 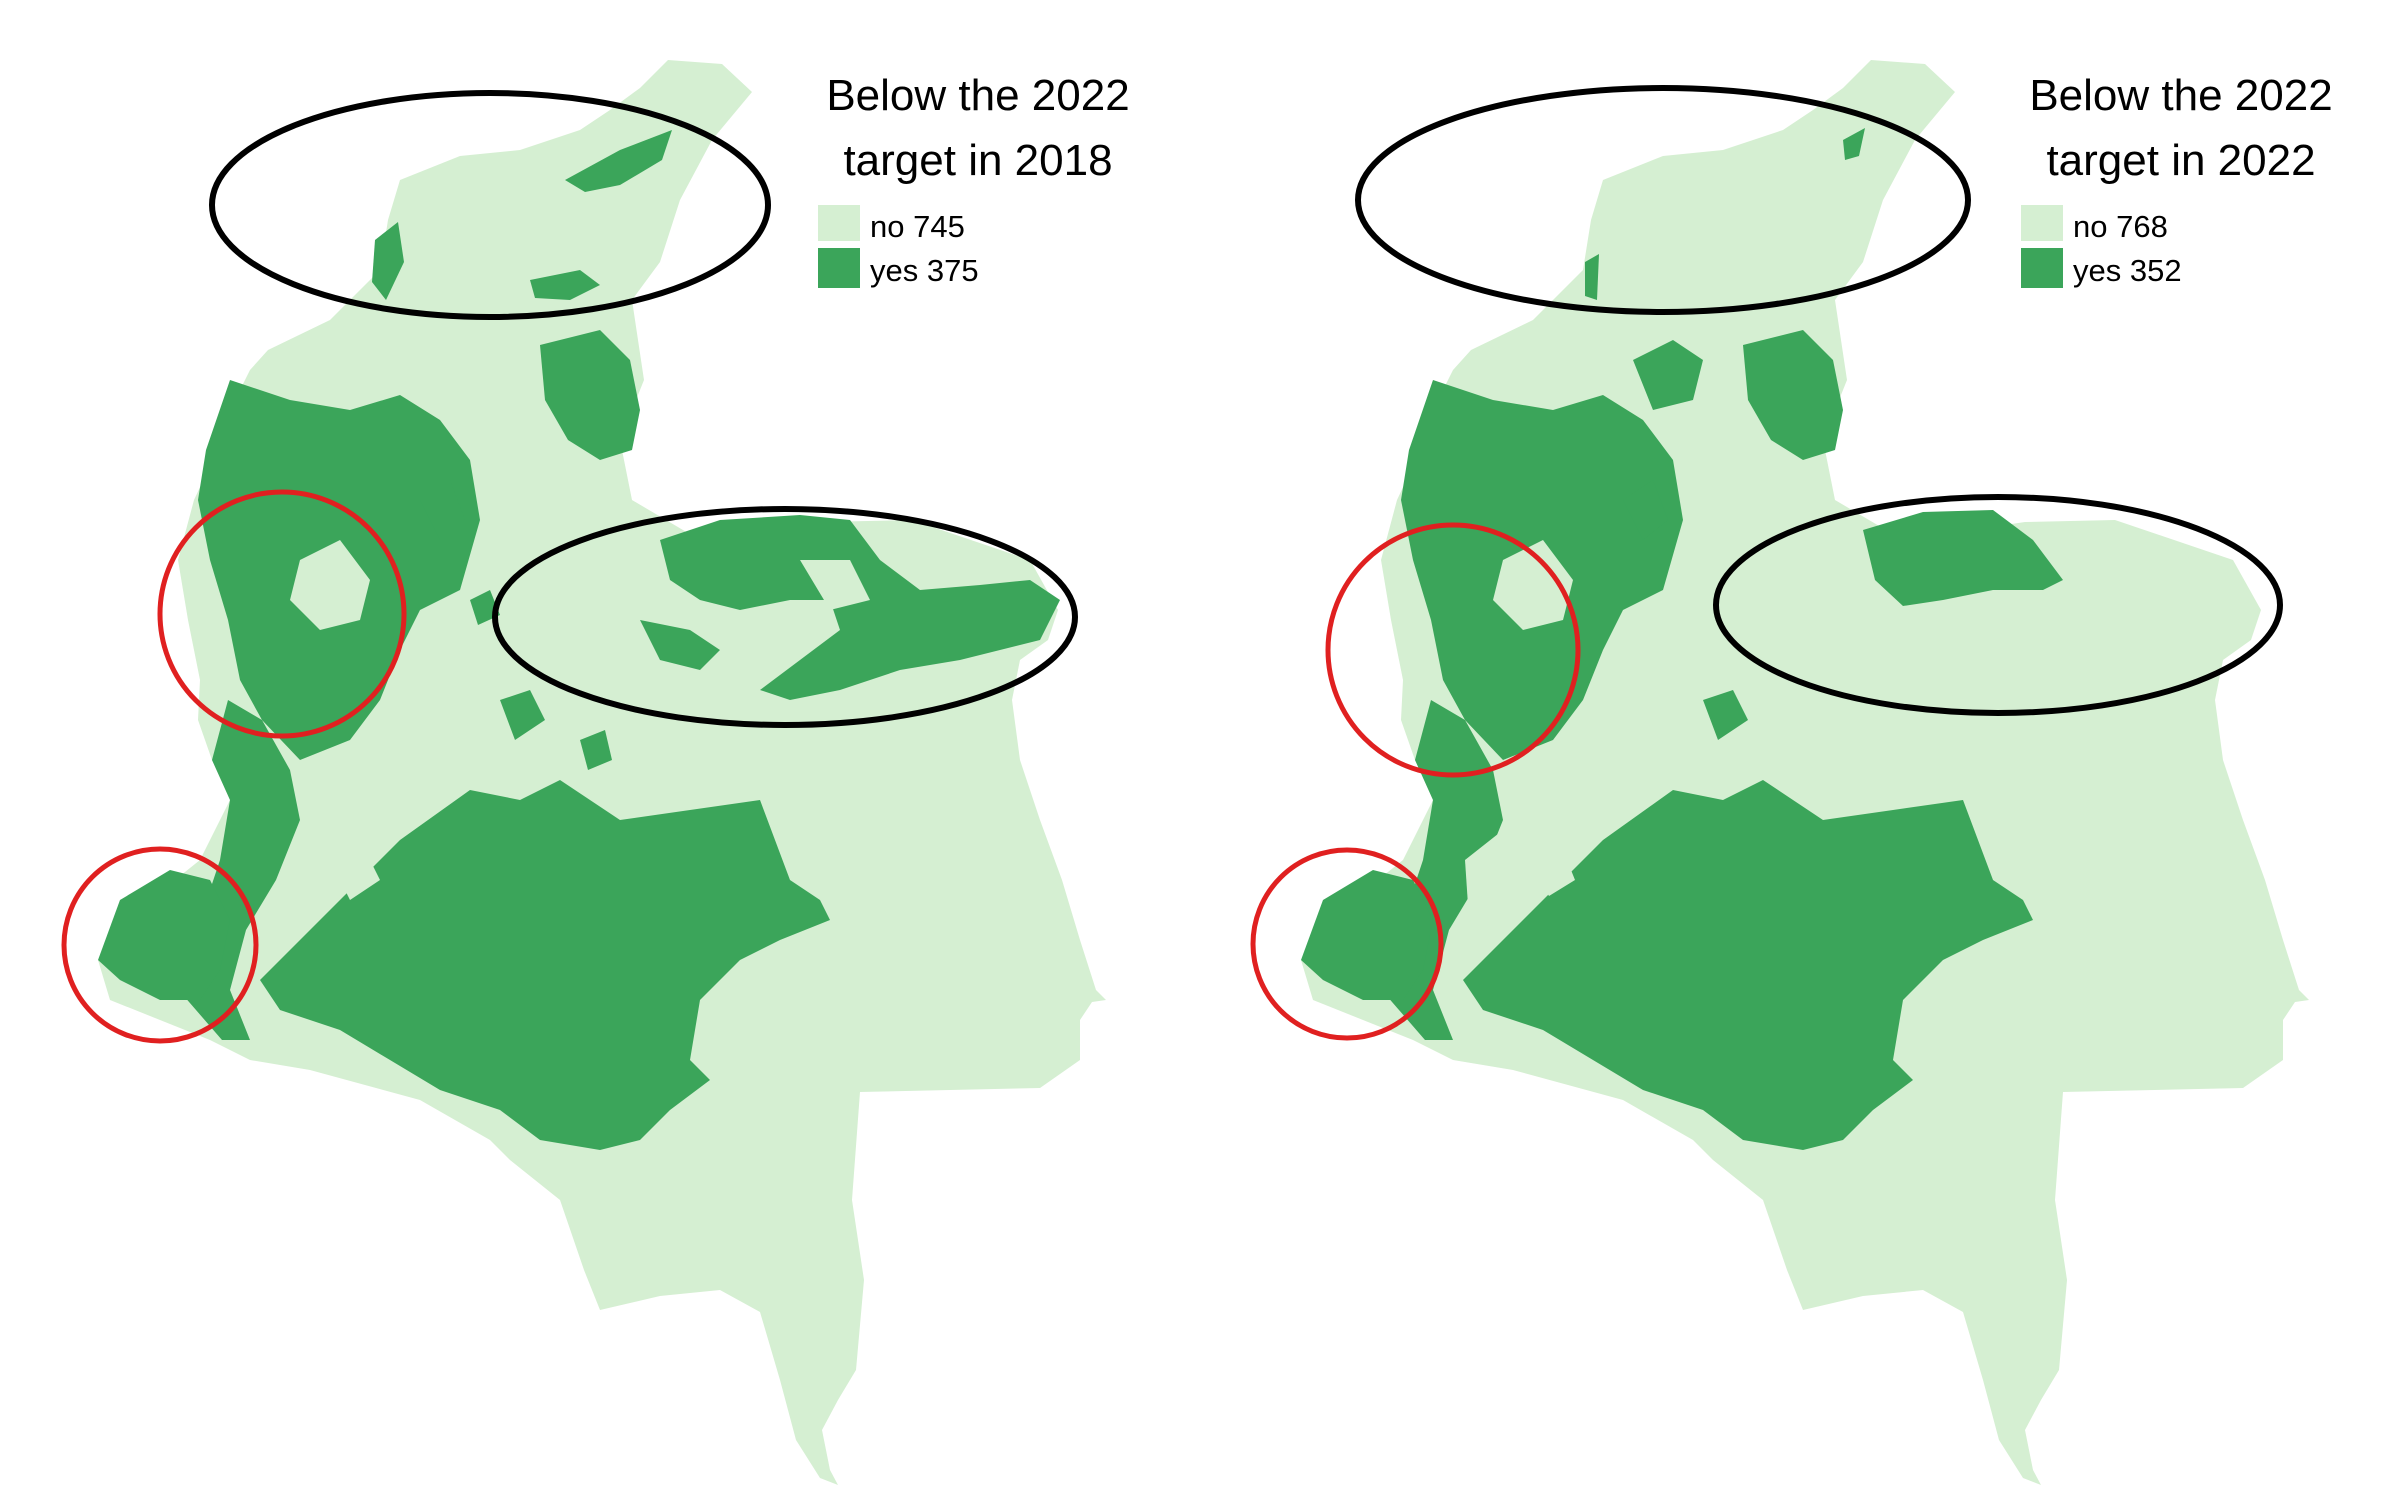 I want to click on legend-label-no: no 745, so click(x=917, y=226).